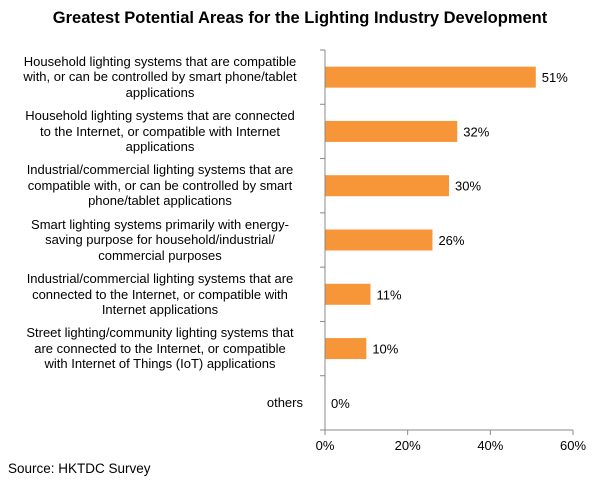 The height and width of the screenshot is (489, 600). What do you see at coordinates (468, 186) in the screenshot?
I see `value-label: 30%` at bounding box center [468, 186].